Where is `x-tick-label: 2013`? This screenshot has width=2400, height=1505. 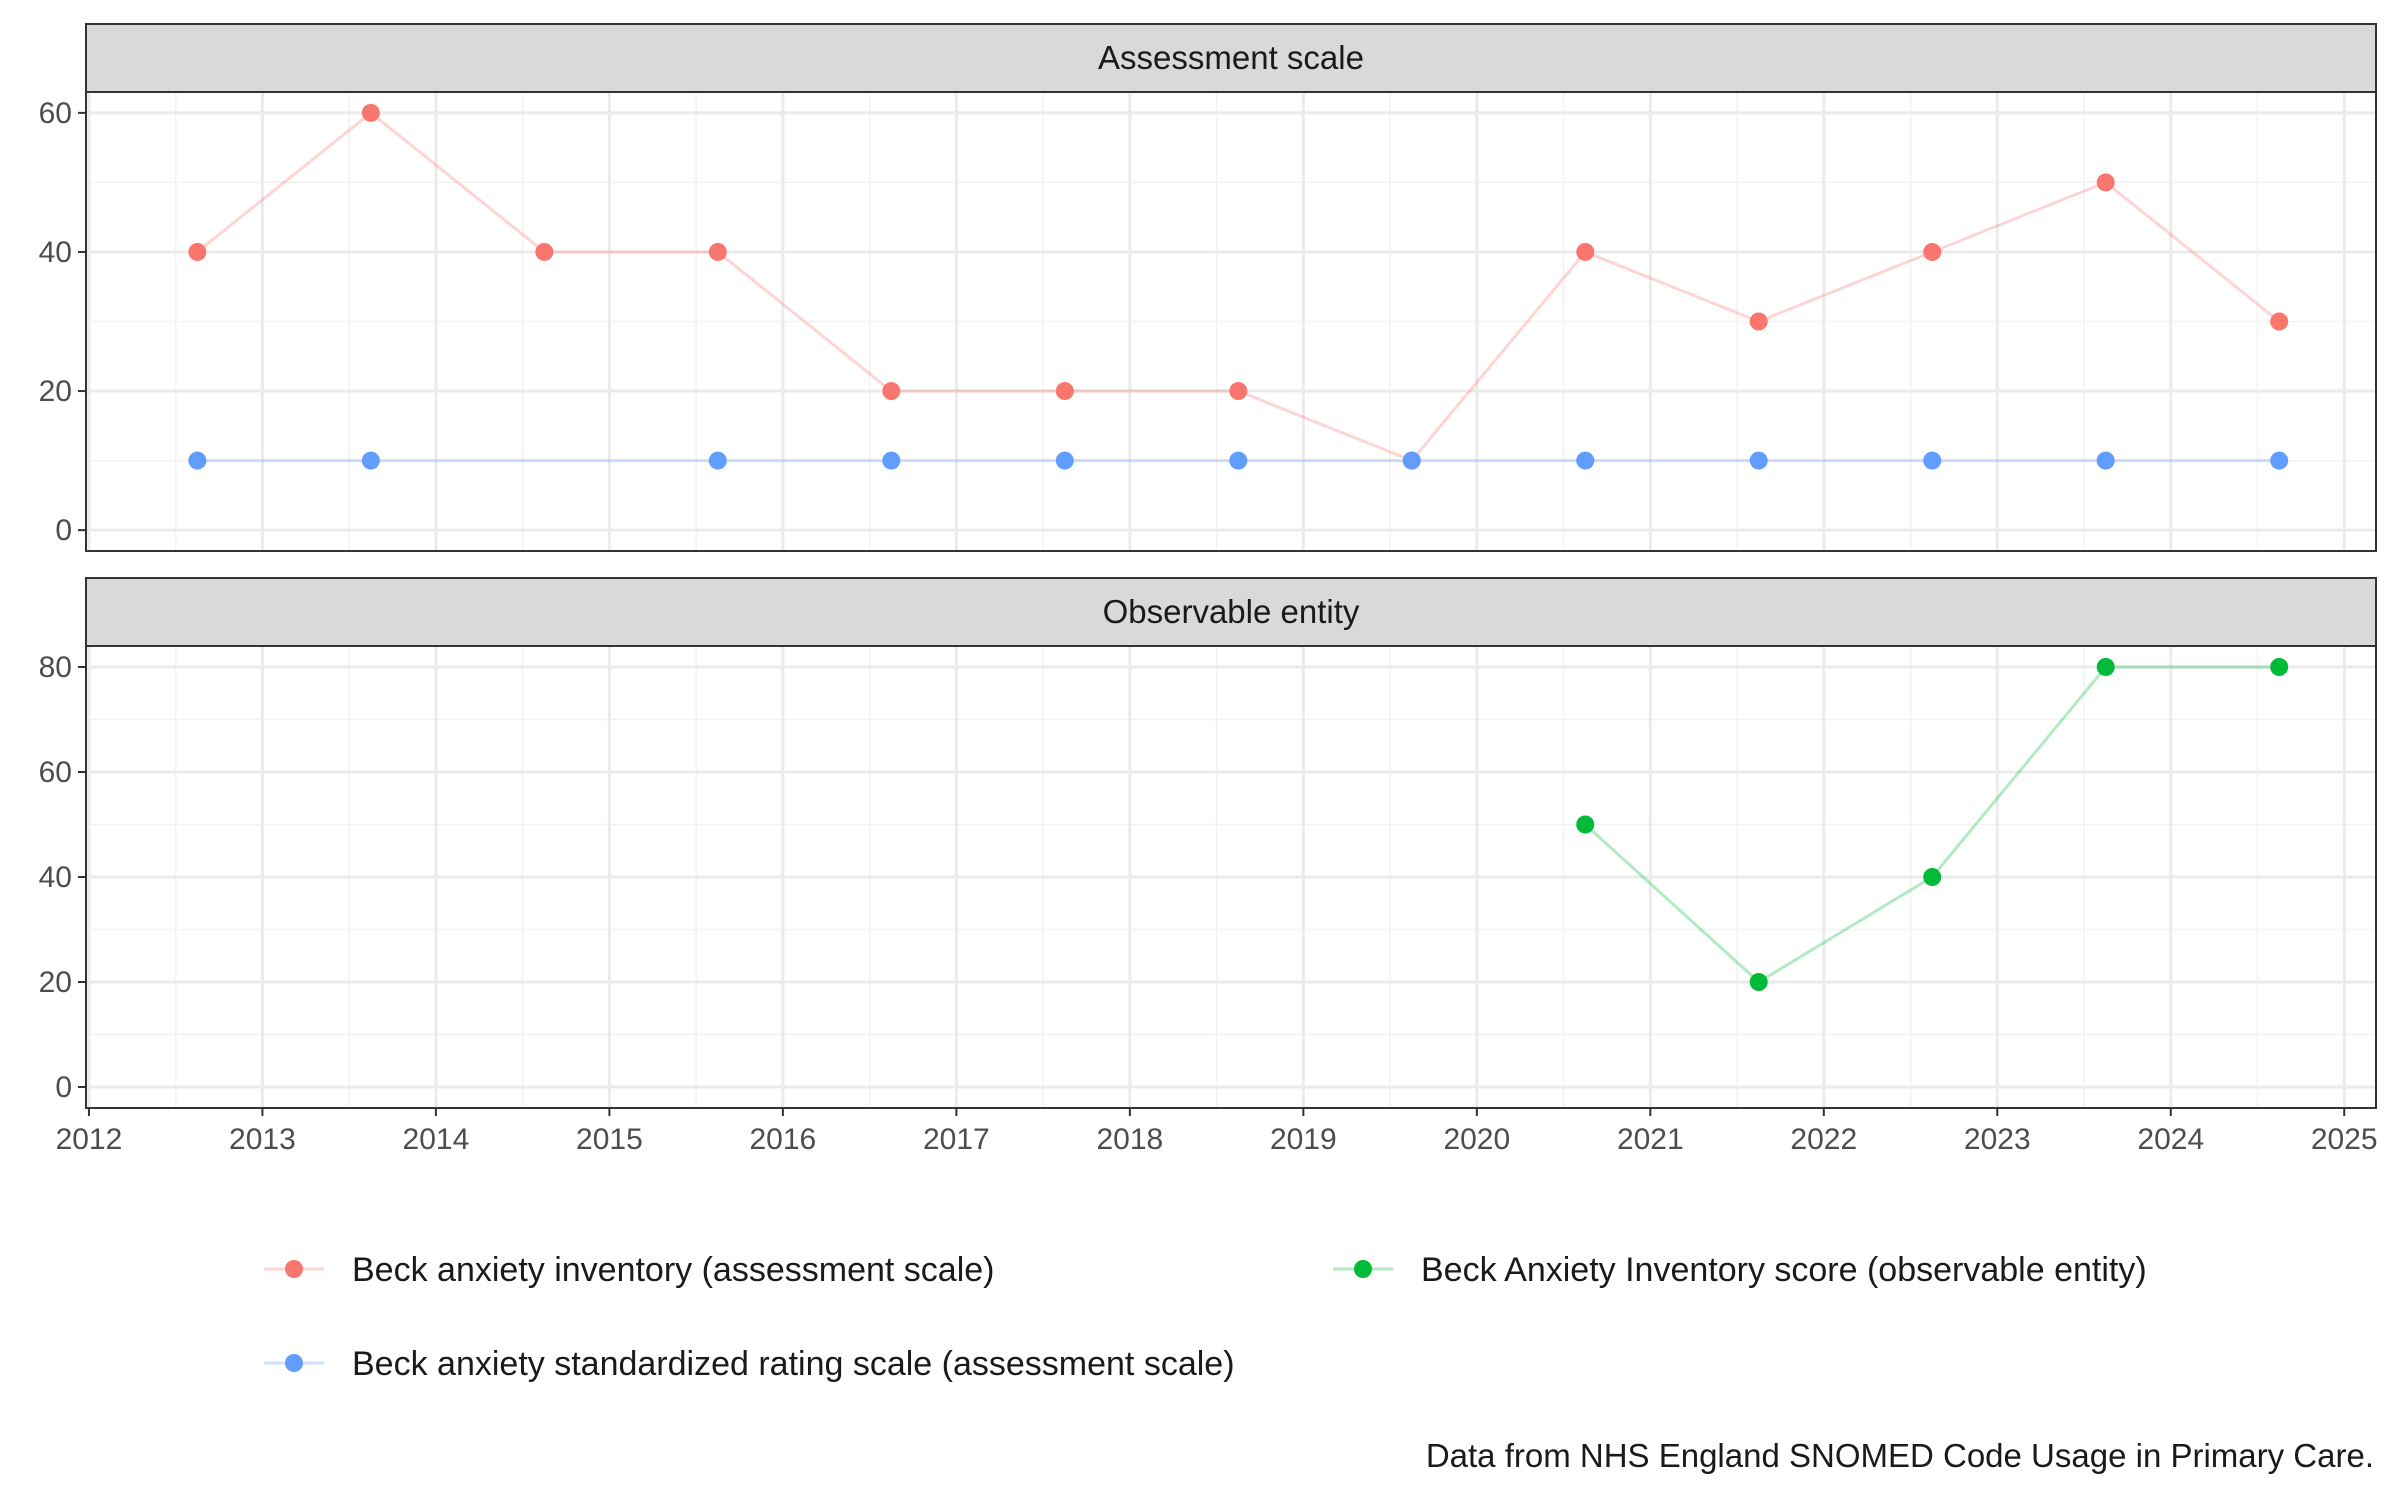 x-tick-label: 2013 is located at coordinates (262, 1139).